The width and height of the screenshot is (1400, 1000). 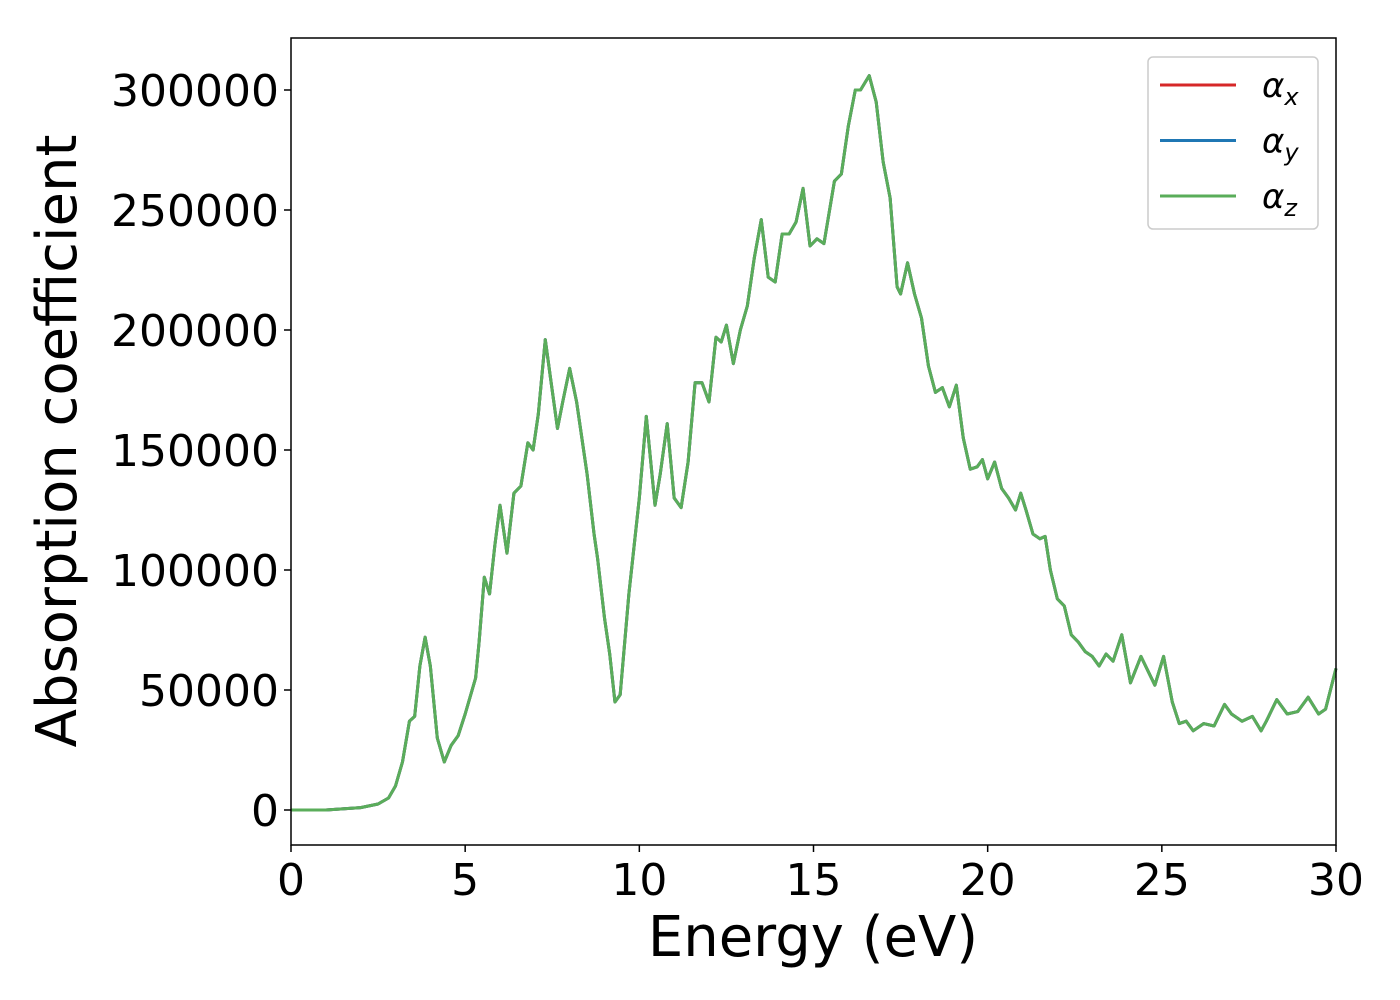 I want to click on x-tick-label: 25, so click(x=1162, y=880).